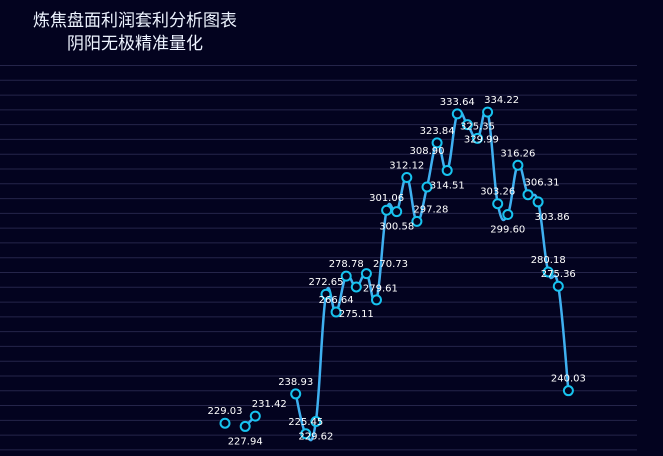 The height and width of the screenshot is (456, 663). I want to click on data-label: 225.45, so click(305, 422).